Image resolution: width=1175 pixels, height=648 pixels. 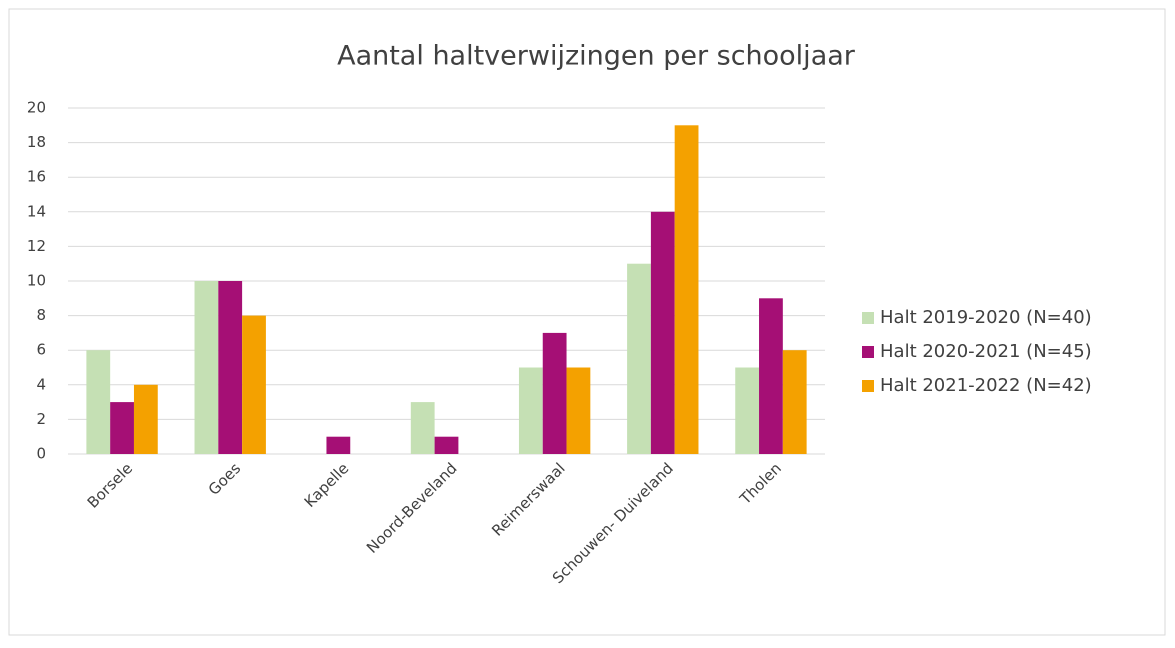 What do you see at coordinates (41, 419) in the screenshot?
I see `y-tick-label: 2` at bounding box center [41, 419].